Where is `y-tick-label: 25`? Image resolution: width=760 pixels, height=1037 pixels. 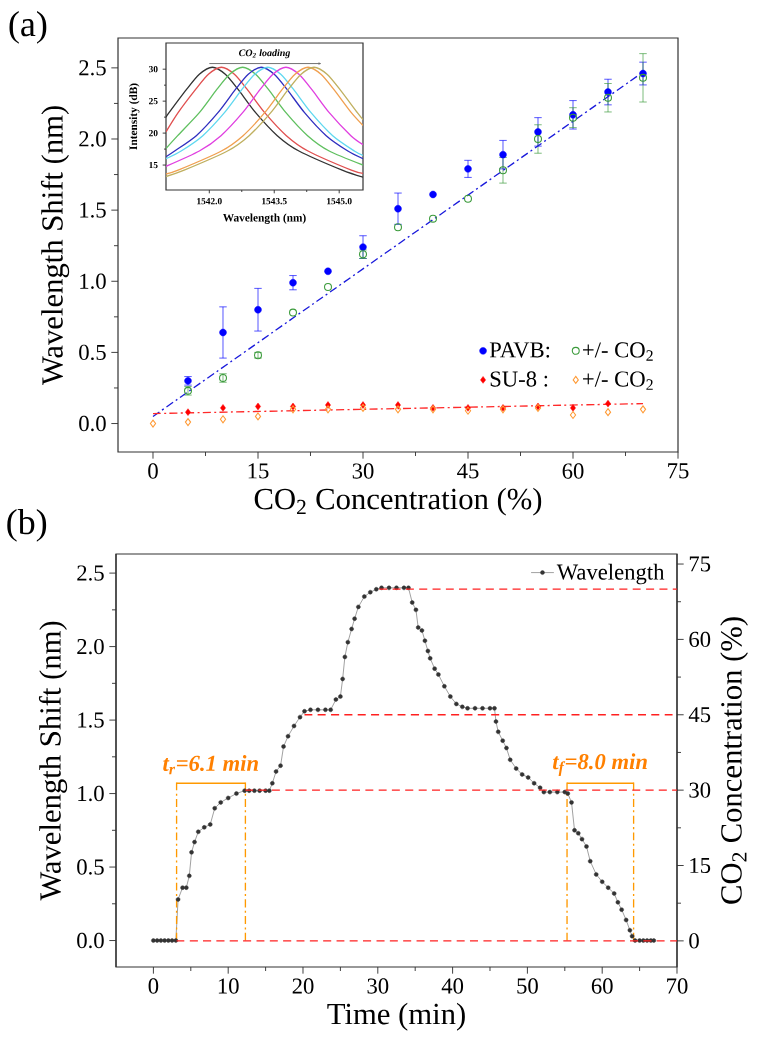
y-tick-label: 25 is located at coordinates (153, 101).